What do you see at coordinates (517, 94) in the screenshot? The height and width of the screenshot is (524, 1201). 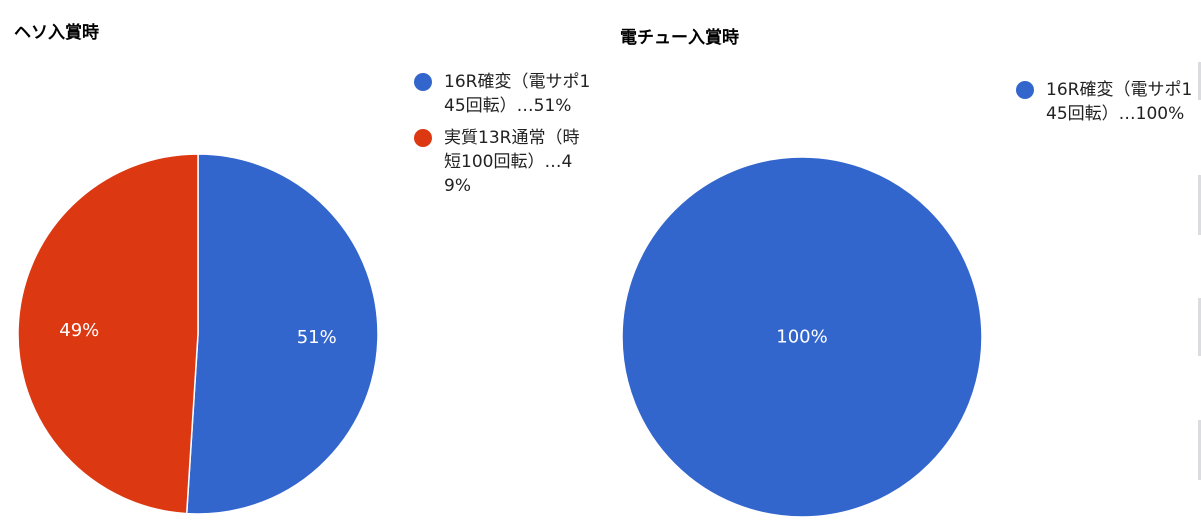 I see `legend-label: 16R確変（電サポ145回転）…51%` at bounding box center [517, 94].